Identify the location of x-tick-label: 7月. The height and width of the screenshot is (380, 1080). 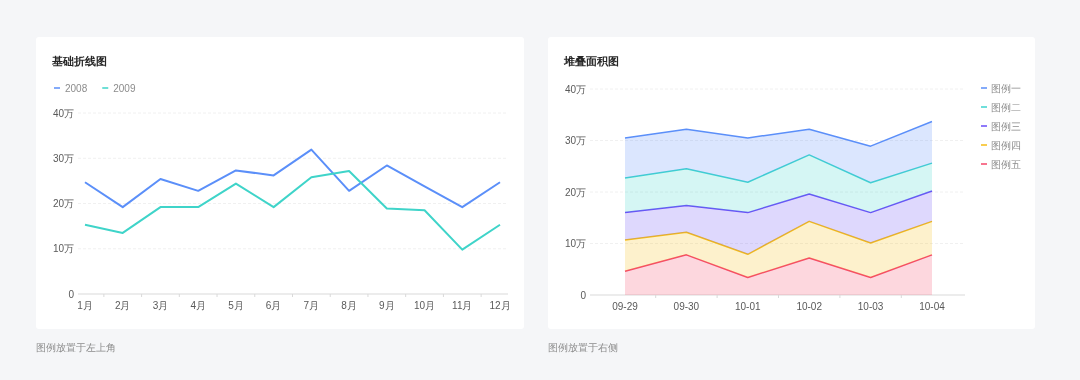
(311, 305).